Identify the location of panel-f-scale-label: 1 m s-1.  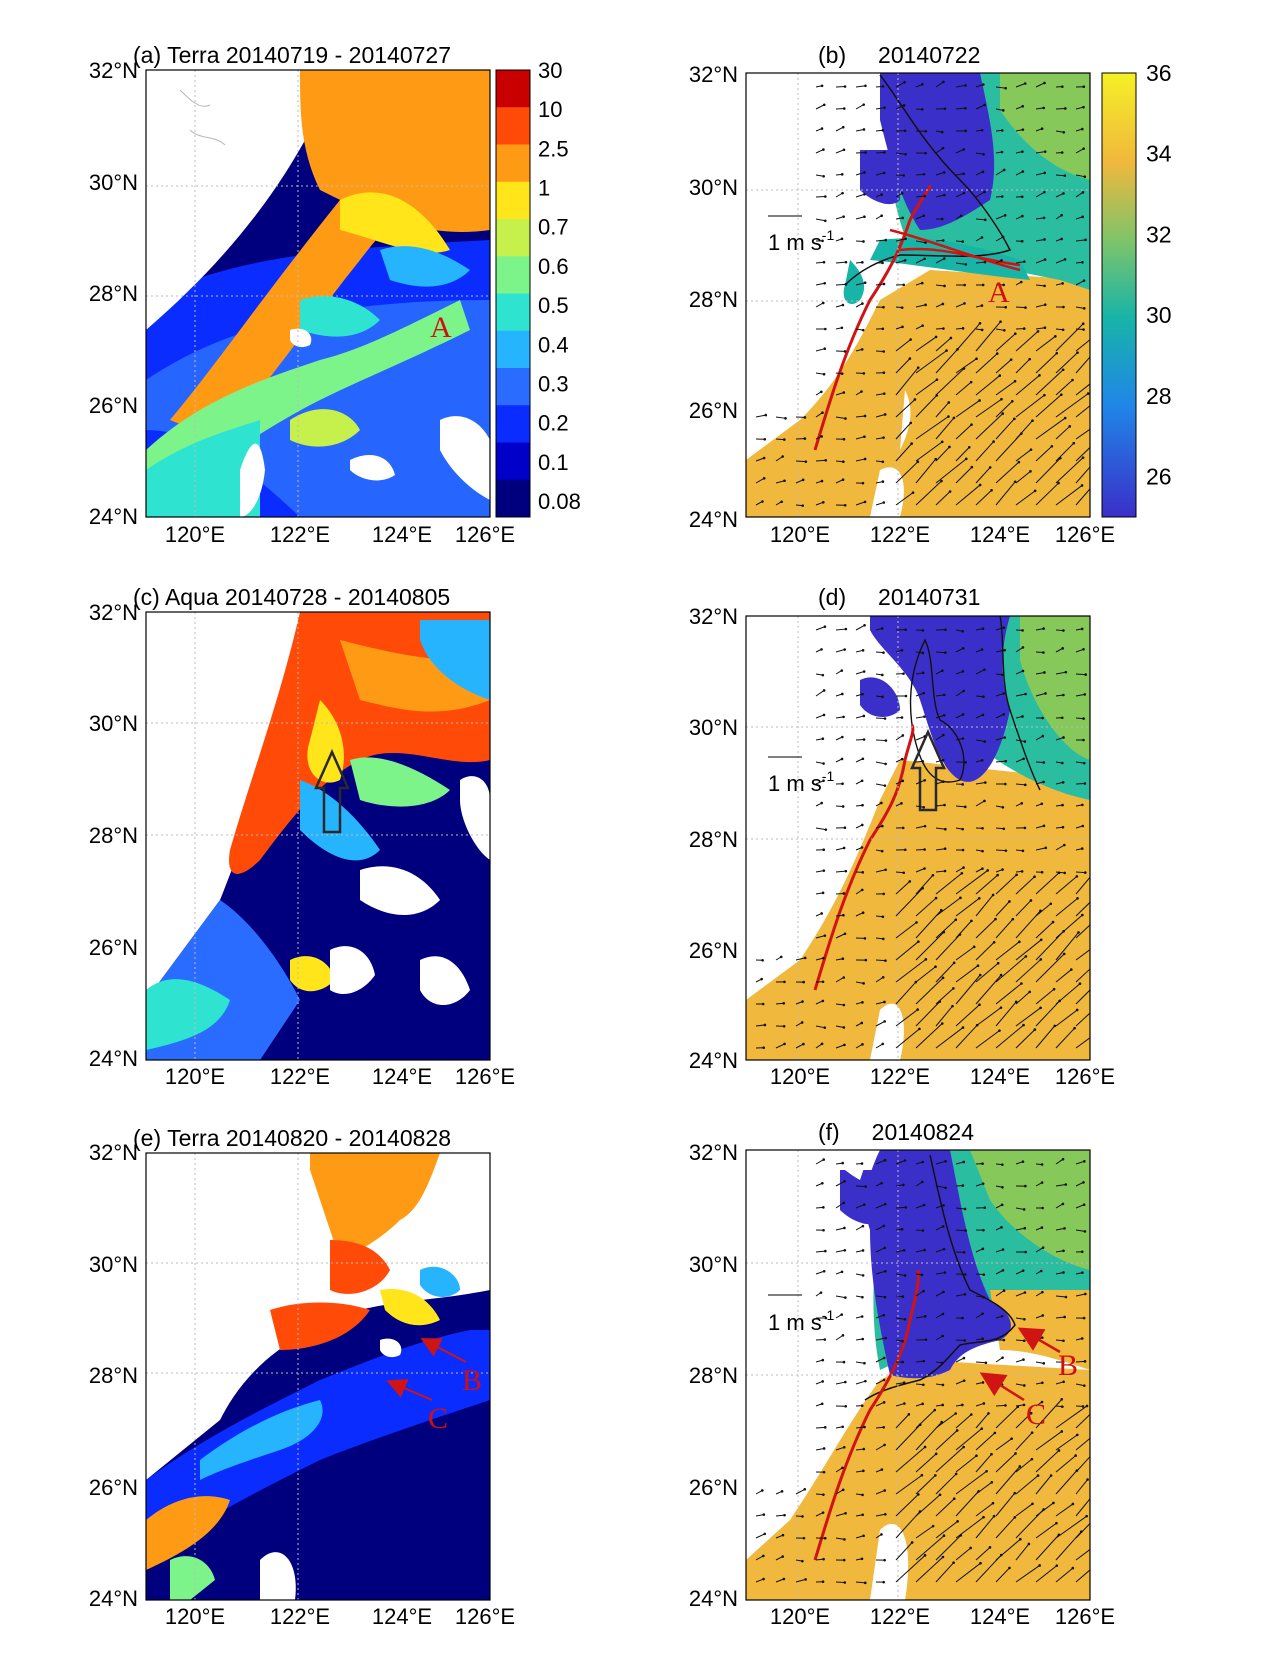
(801, 1321).